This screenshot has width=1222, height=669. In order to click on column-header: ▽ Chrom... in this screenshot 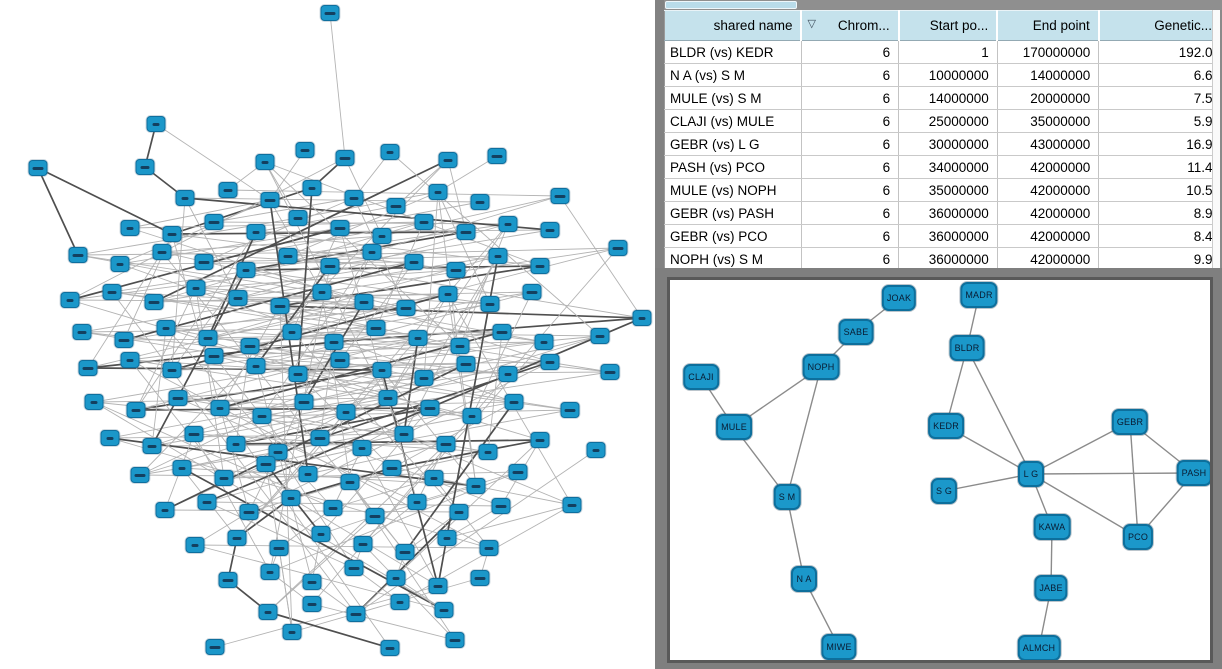, I will do `click(850, 25)`.